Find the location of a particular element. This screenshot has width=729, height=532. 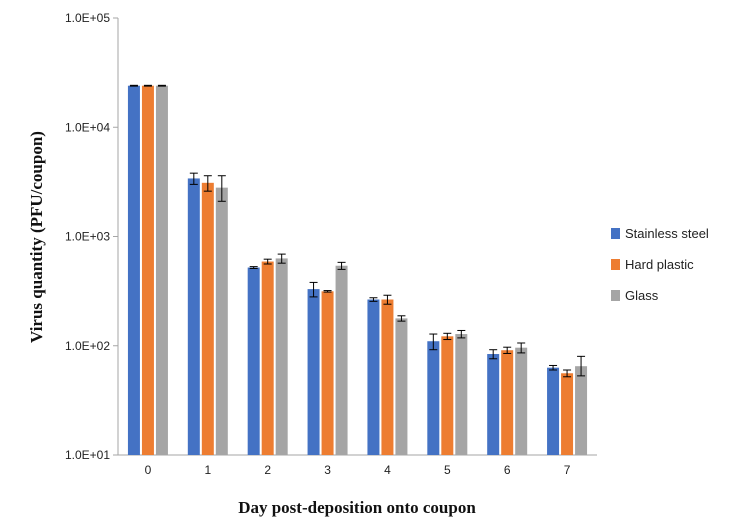

x-tick-label: 4 is located at coordinates (387, 470).